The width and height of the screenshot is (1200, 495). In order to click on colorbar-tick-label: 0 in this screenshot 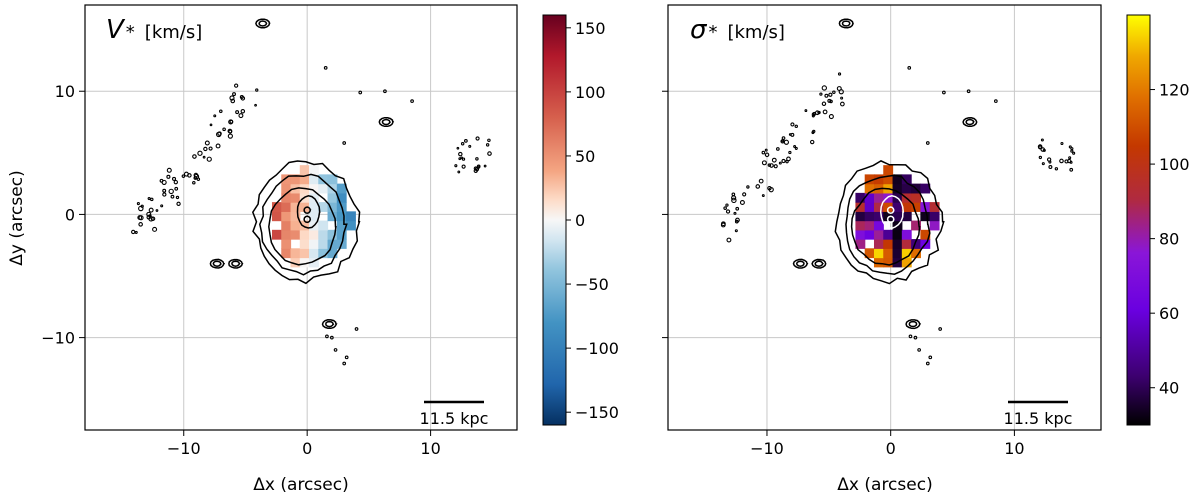, I will do `click(580, 220)`.